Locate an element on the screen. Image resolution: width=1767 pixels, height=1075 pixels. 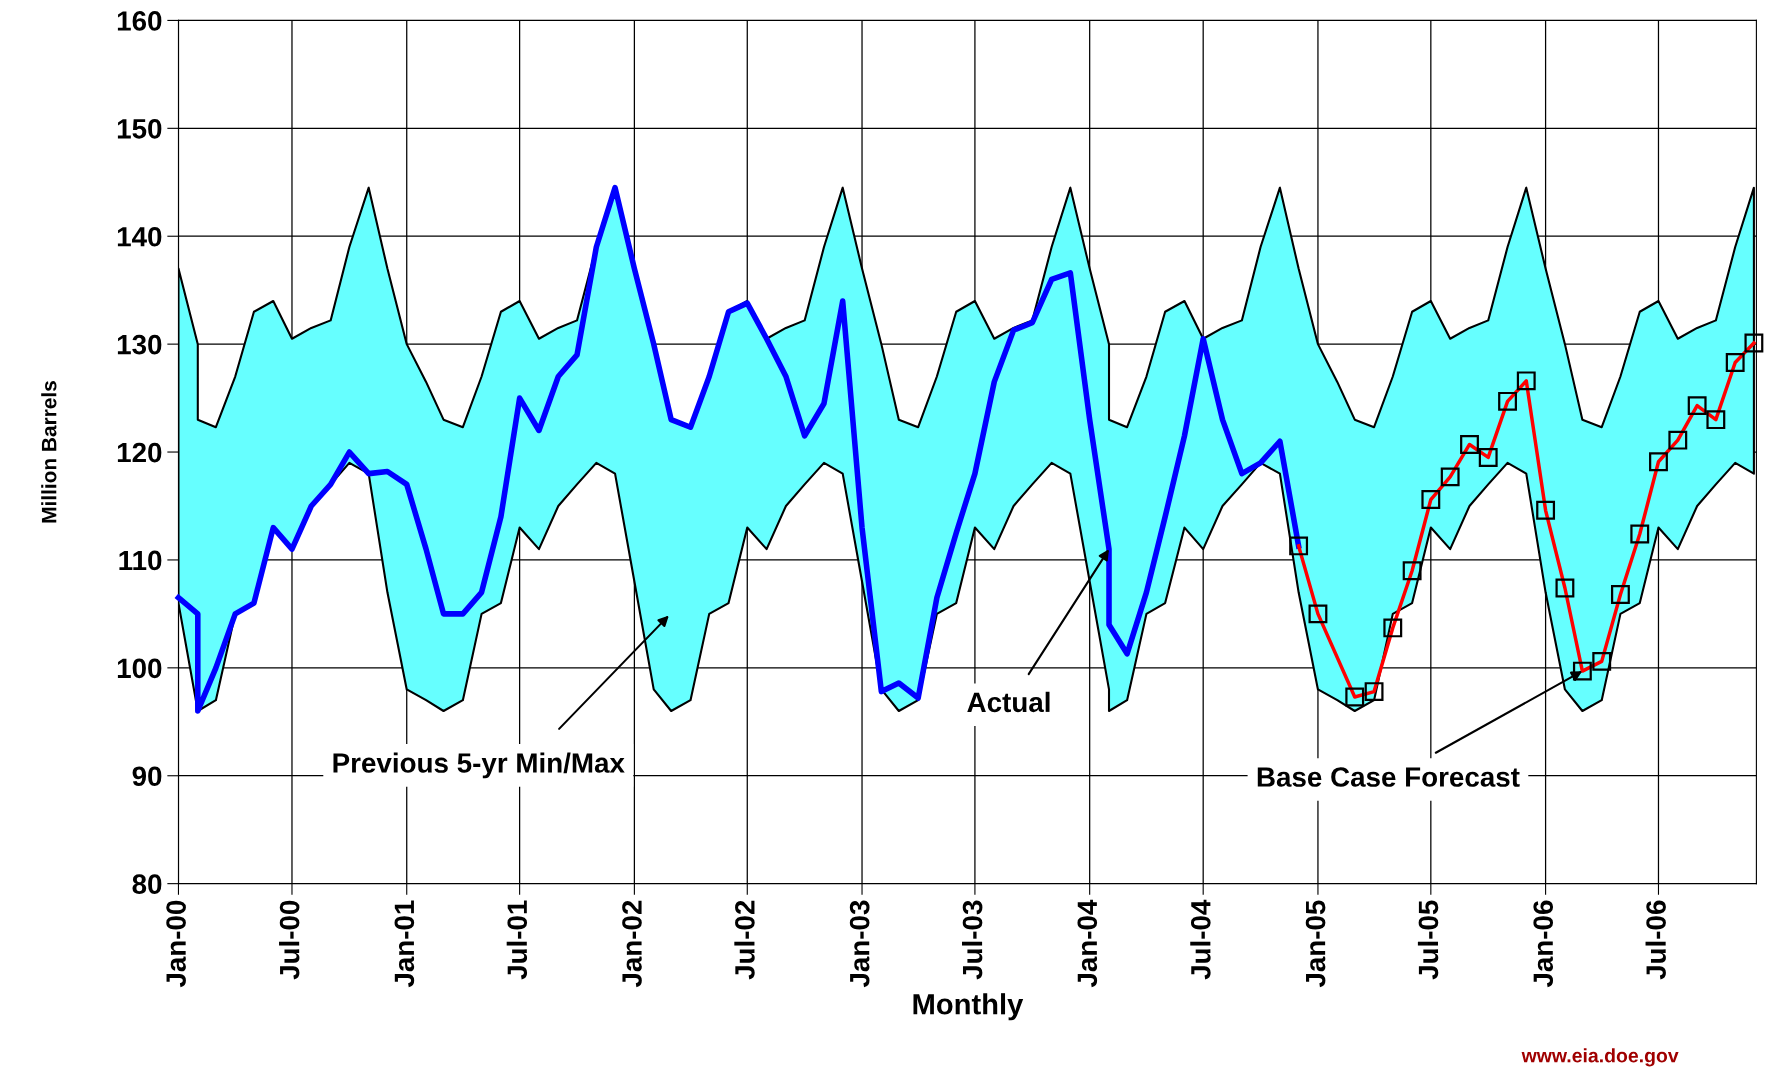
y-tick-label: 140 is located at coordinates (139, 236).